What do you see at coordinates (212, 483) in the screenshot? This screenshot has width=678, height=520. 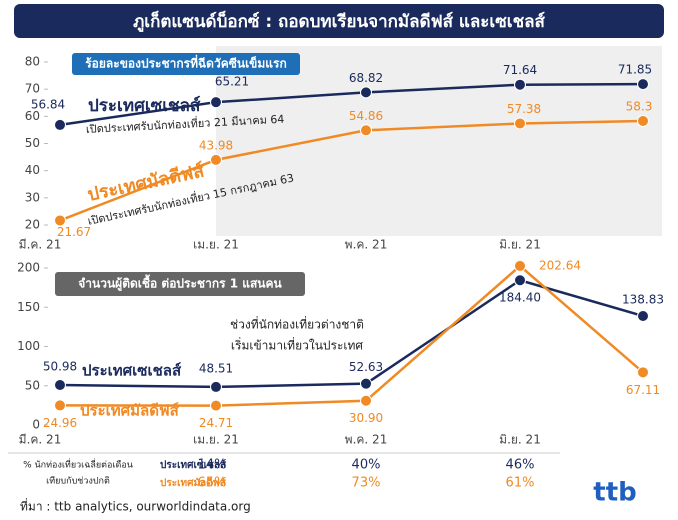 I see `table-cell: 65%` at bounding box center [212, 483].